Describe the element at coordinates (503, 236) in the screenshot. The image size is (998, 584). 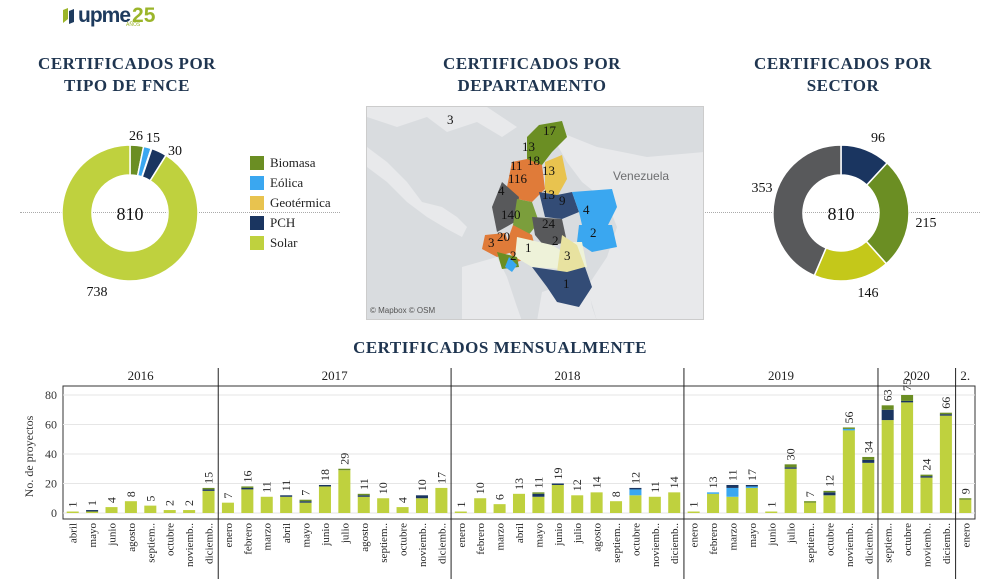
I see `map-region-value: 20` at that location.